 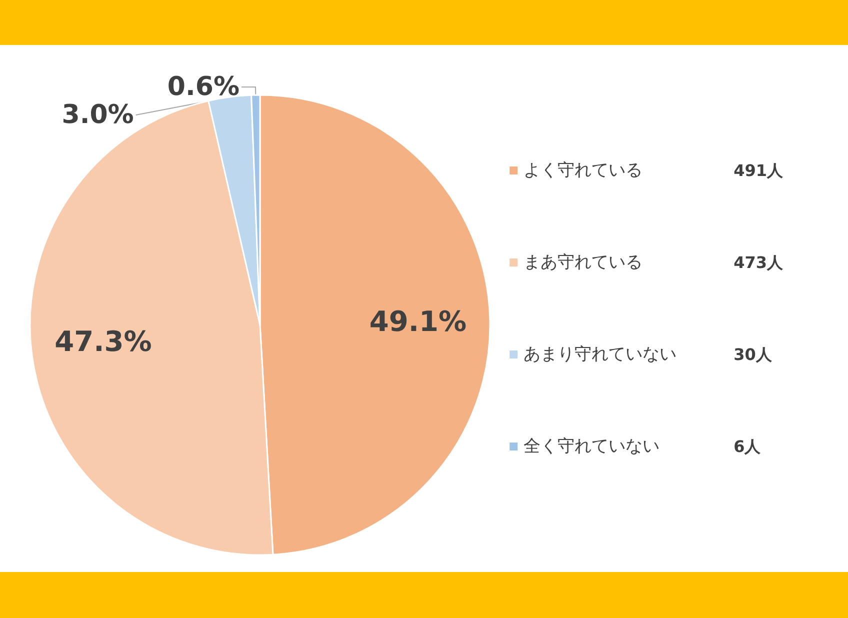 I want to click on text: 30人, so click(x=753, y=354).